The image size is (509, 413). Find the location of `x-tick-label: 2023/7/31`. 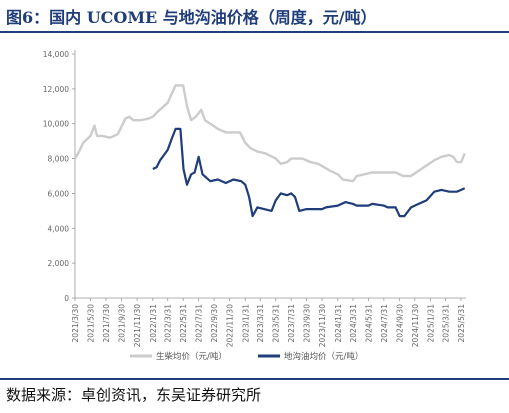

x-tick-label: 2023/7/31 is located at coordinates (291, 323).